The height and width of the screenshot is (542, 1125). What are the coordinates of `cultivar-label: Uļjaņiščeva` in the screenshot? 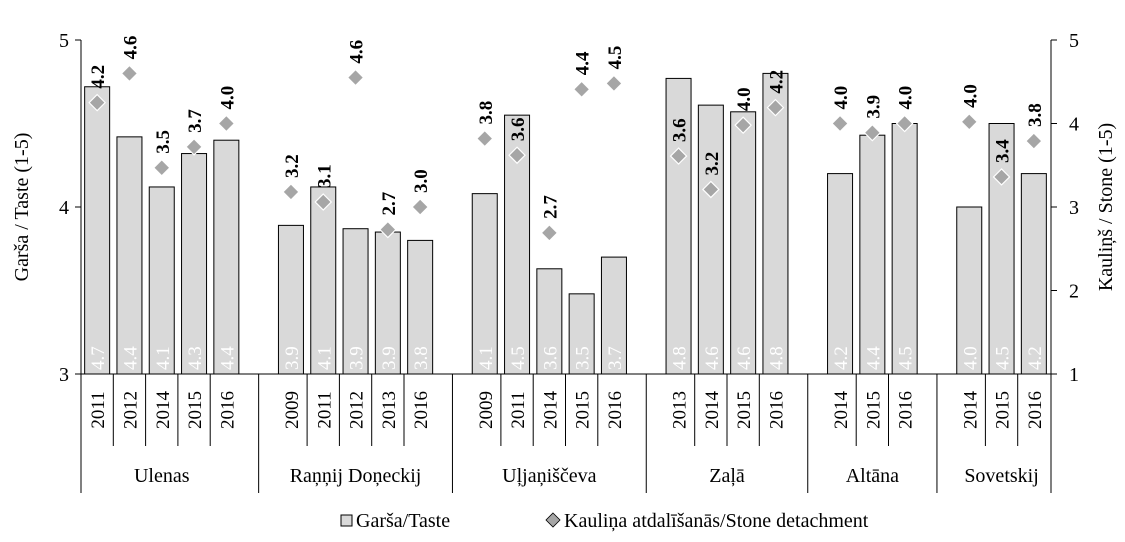 It's located at (549, 476).